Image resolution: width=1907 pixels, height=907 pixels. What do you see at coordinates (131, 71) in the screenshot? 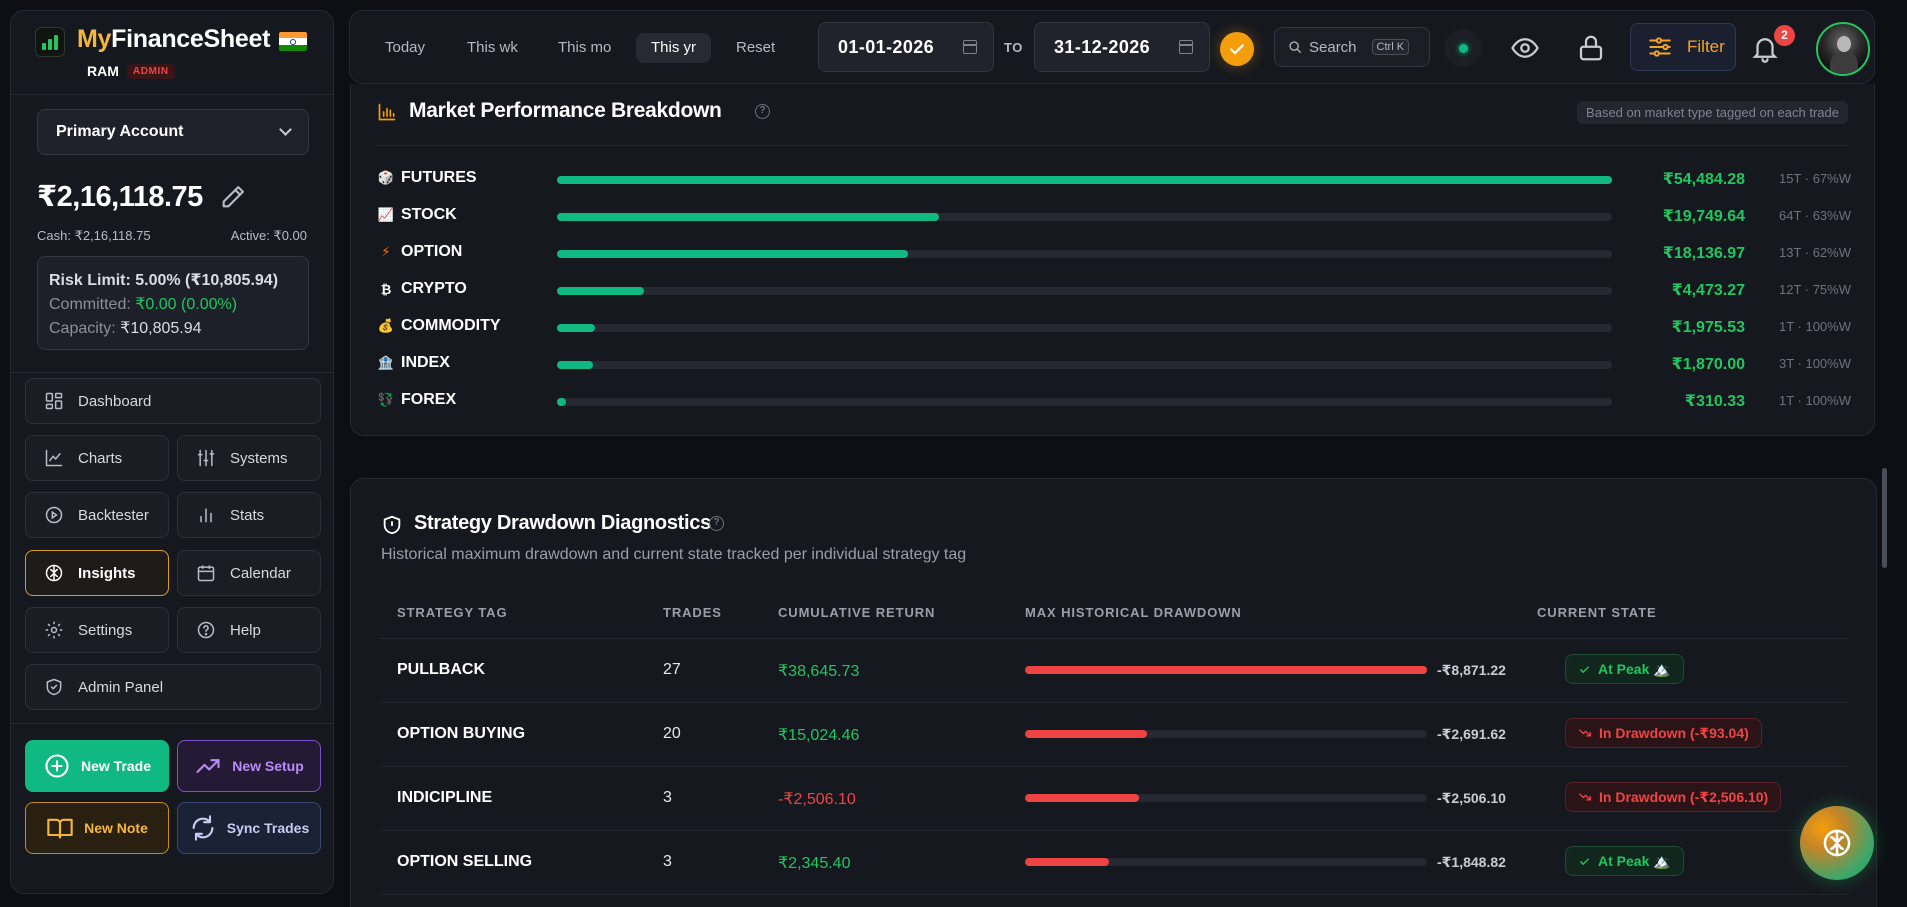
I see `user-info: RAM ADMIN` at bounding box center [131, 71].